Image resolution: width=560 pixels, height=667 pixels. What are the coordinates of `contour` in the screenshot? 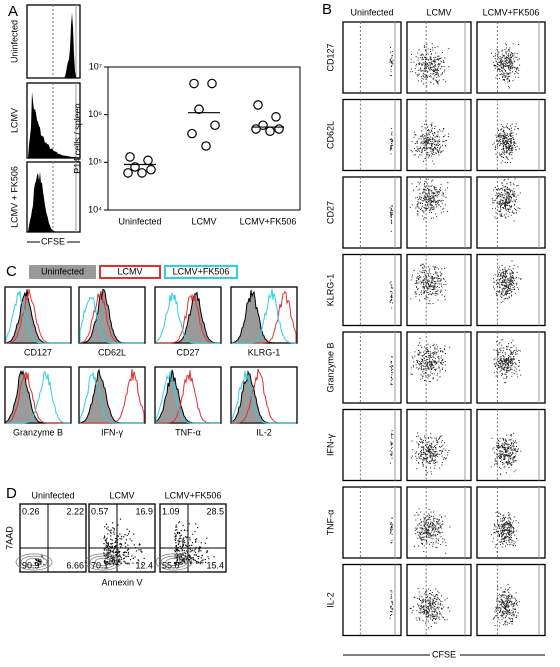 It's located at (103, 562).